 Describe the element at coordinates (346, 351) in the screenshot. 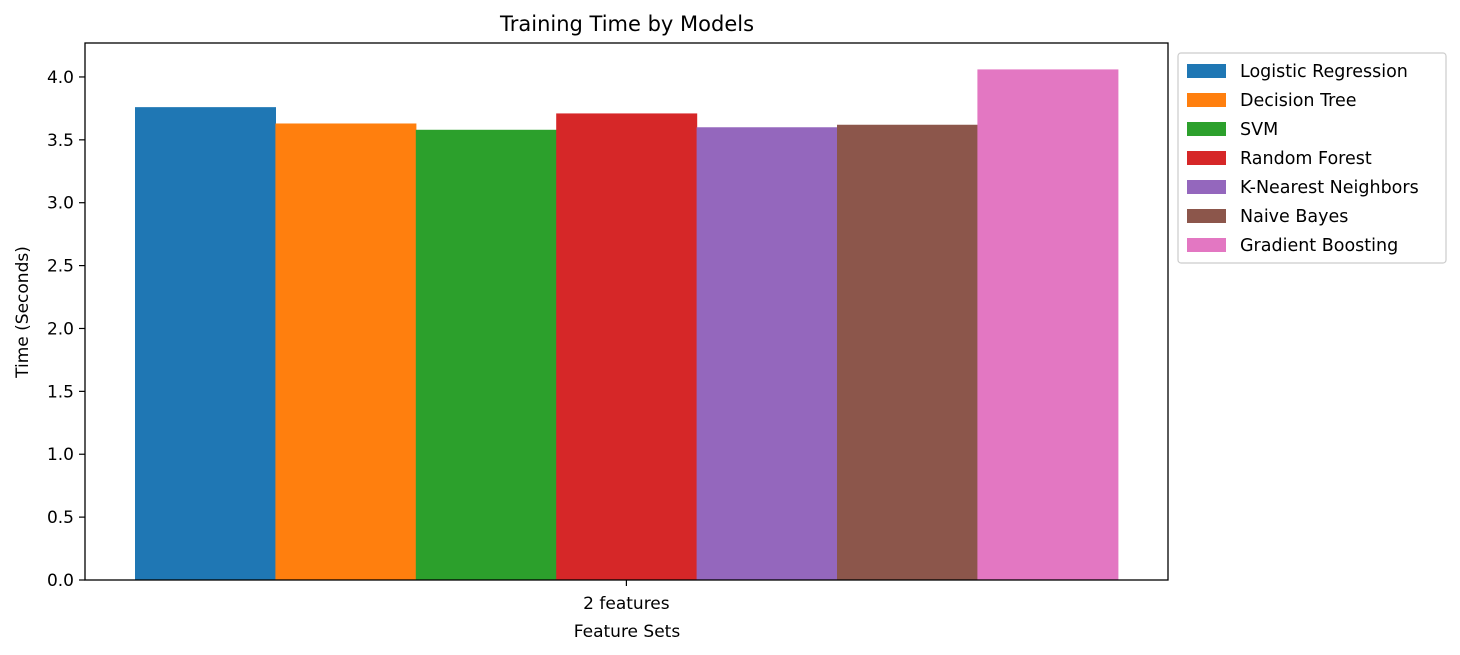

I see `bar-decision-tree` at that location.